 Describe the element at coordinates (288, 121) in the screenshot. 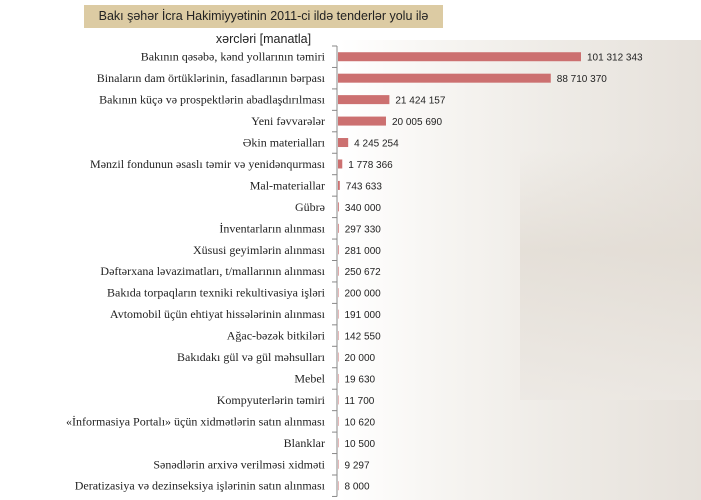

I see `category-label: Yeni fəvvarələr` at that location.